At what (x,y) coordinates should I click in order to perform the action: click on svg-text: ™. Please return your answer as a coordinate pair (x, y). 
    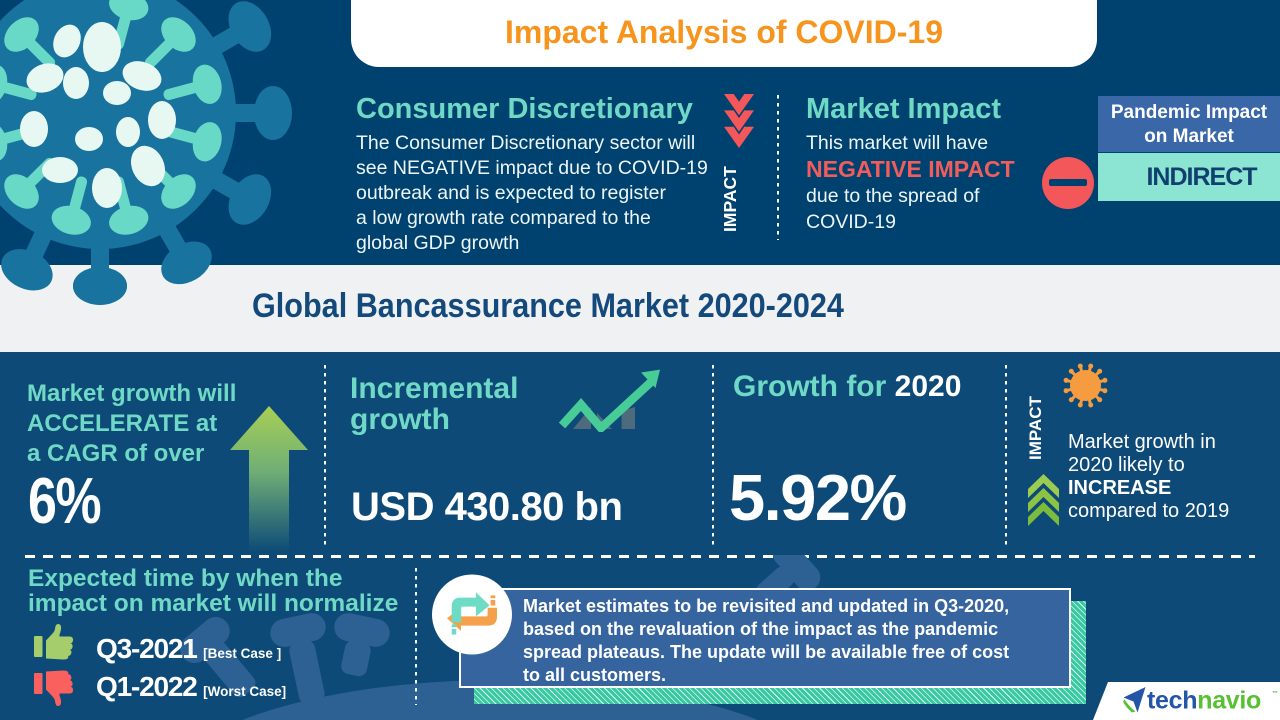
    Looking at the image, I should click on (1275, 693).